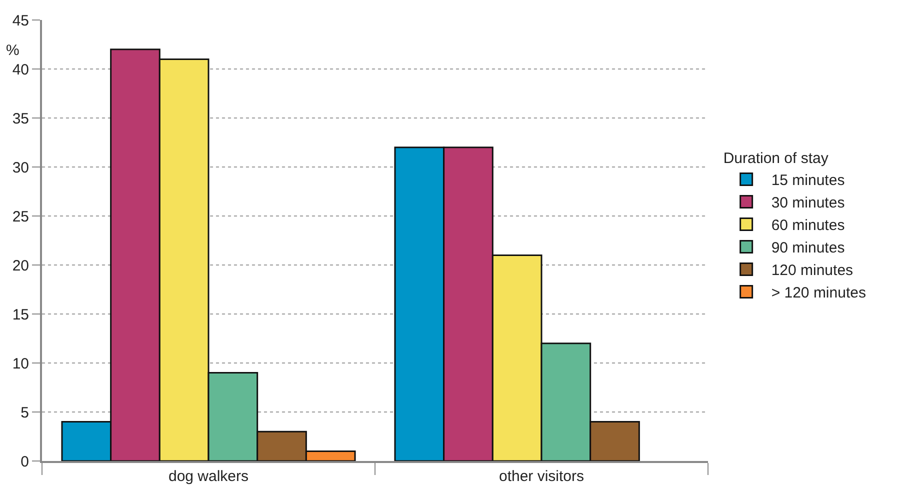  Describe the element at coordinates (24, 461) in the screenshot. I see `y-tick-label: 0` at that location.